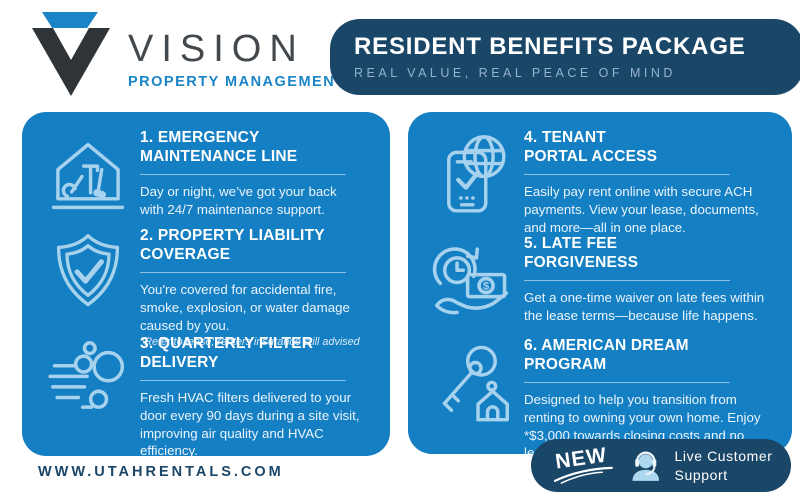 This screenshot has width=800, height=500. I want to click on brand-name: VISION, so click(216, 49).